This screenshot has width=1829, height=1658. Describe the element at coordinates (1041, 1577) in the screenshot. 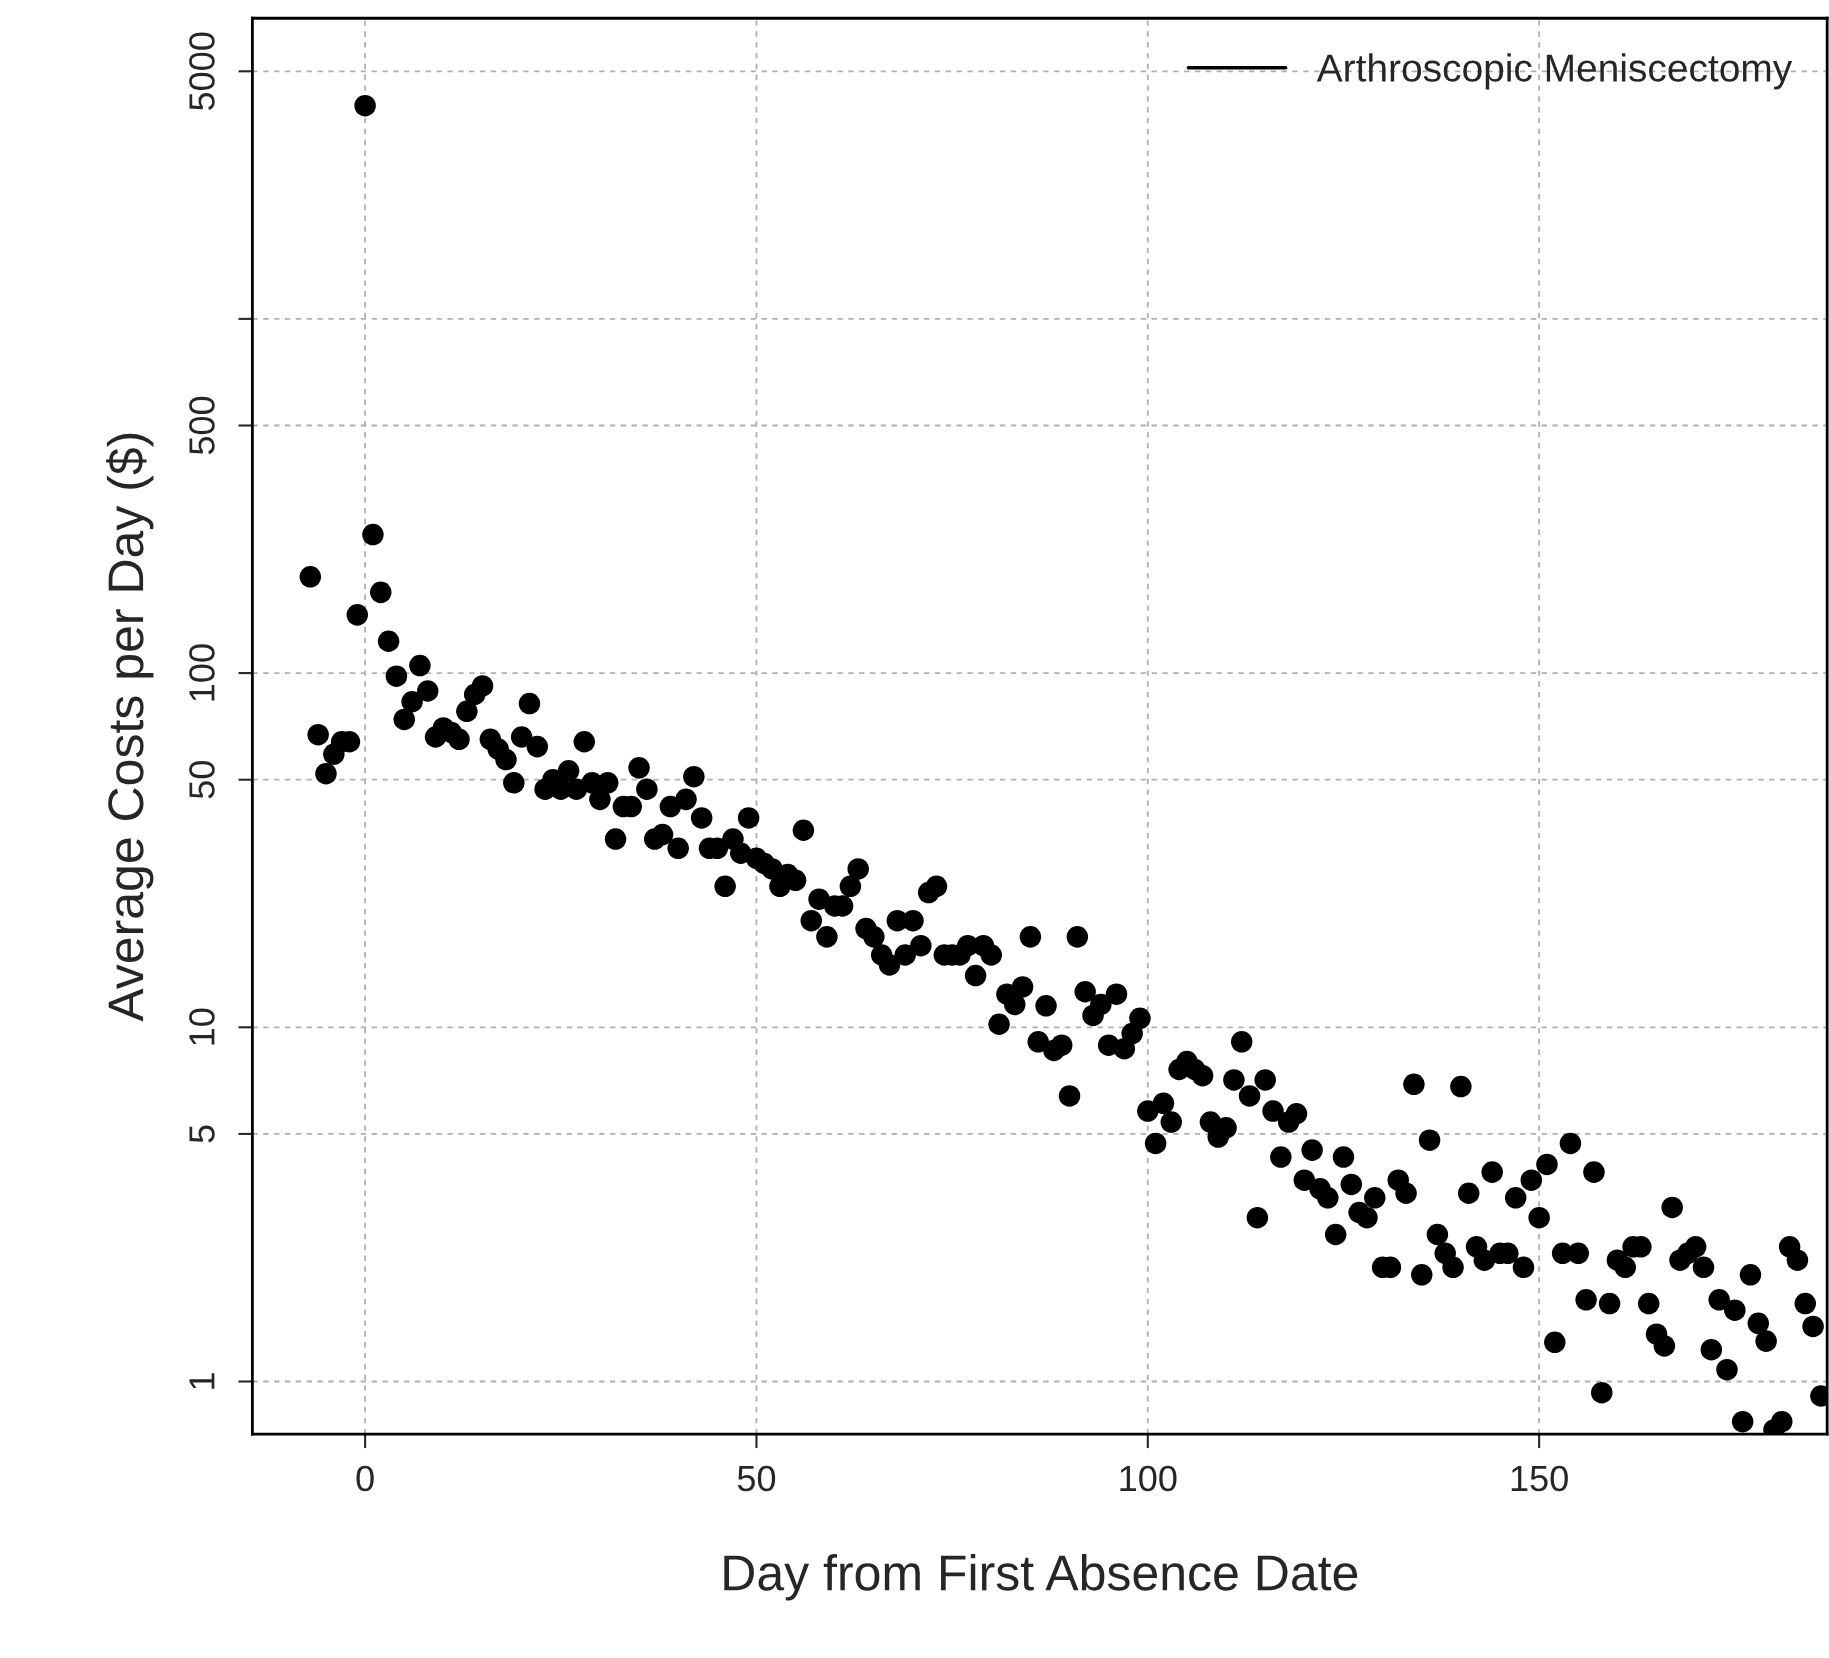

I see `x-axis-title: Day from First Absence Date` at that location.